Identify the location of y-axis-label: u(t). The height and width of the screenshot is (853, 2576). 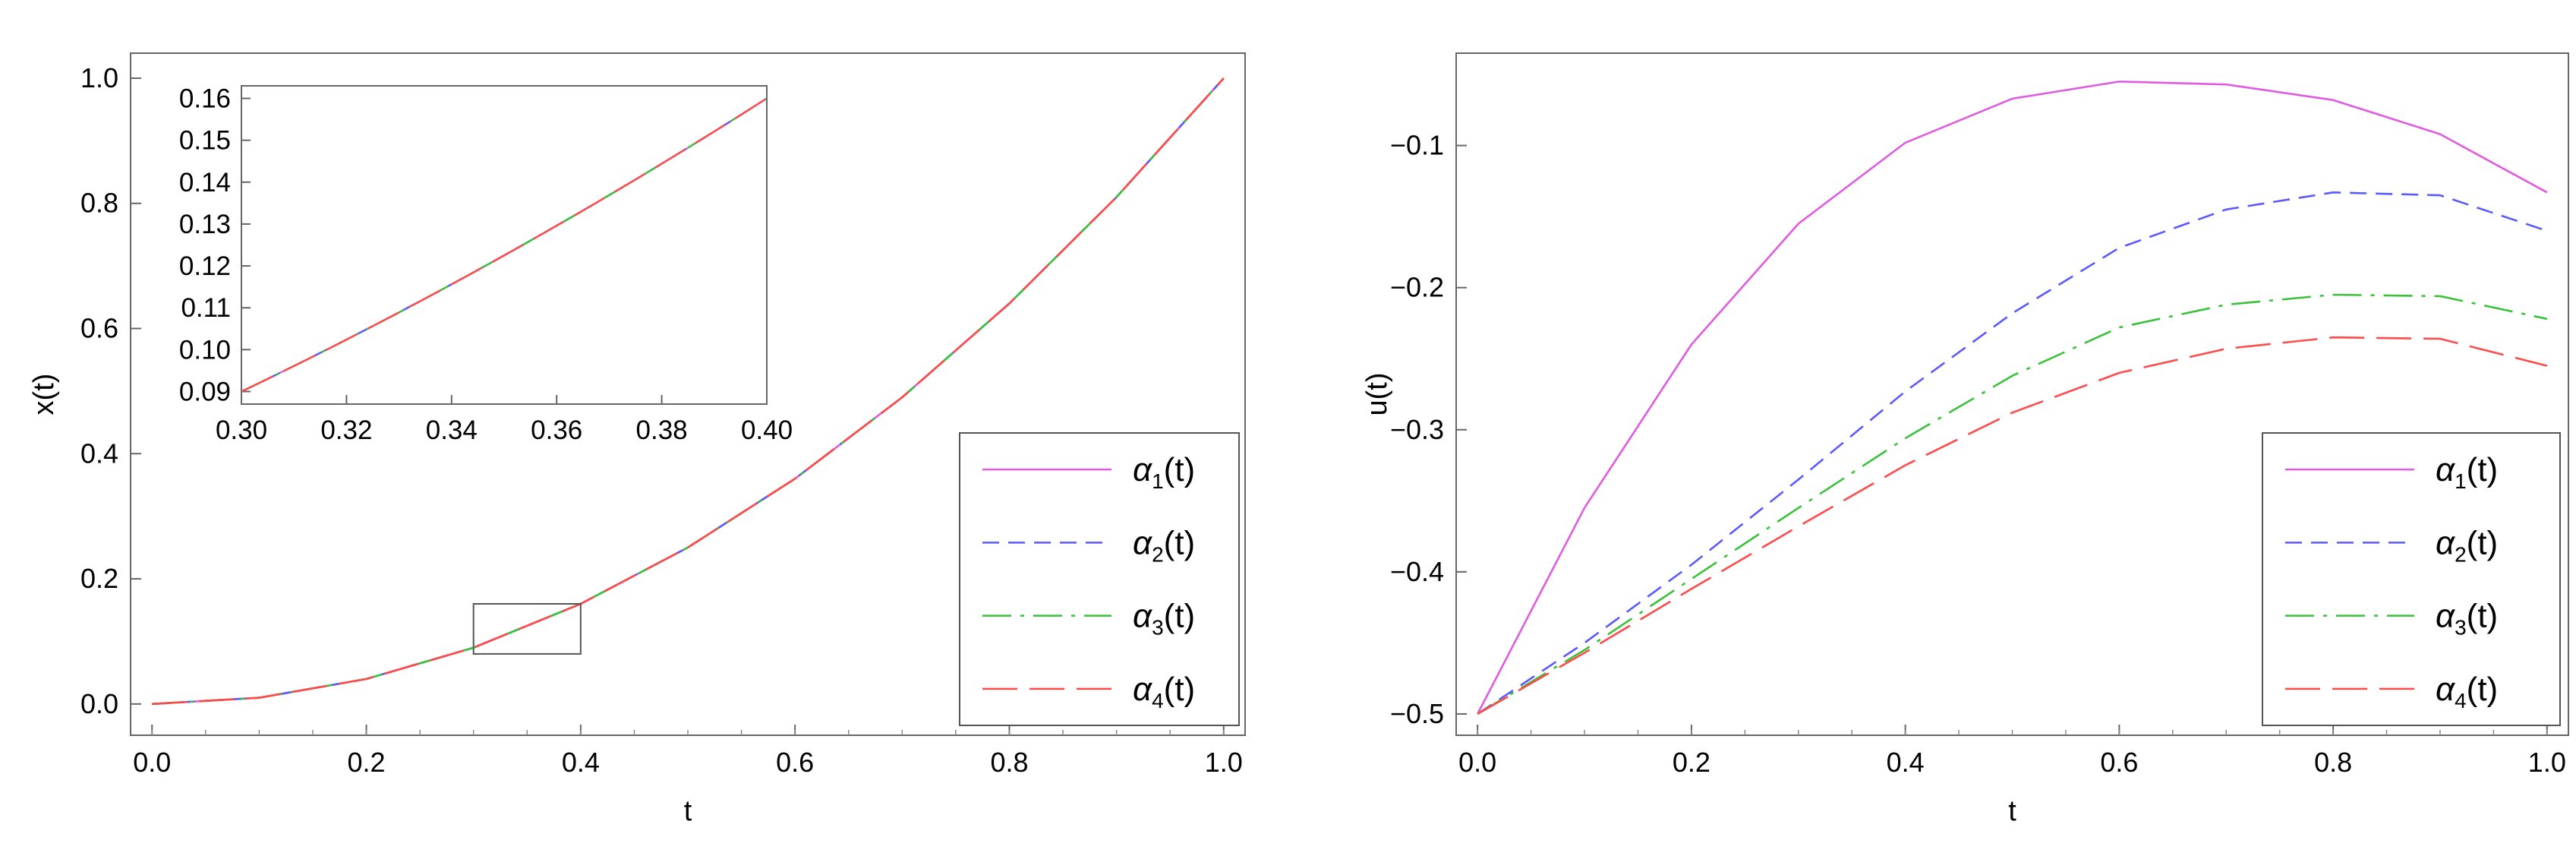
(1377, 394).